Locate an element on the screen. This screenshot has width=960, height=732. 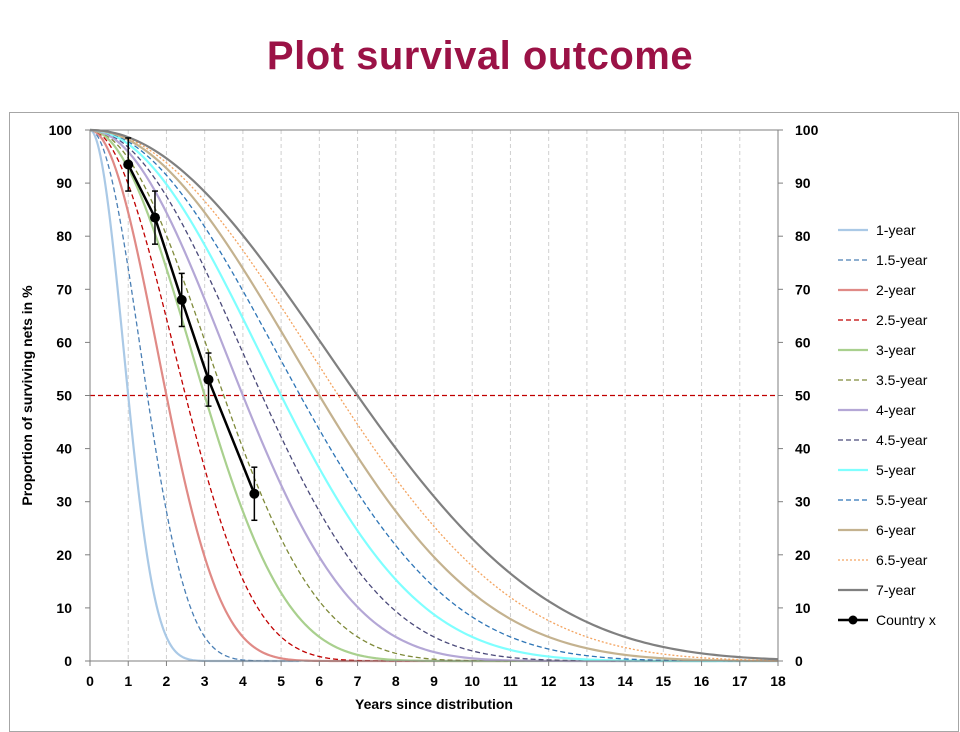
x-tick-label: 12 is located at coordinates (549, 681).